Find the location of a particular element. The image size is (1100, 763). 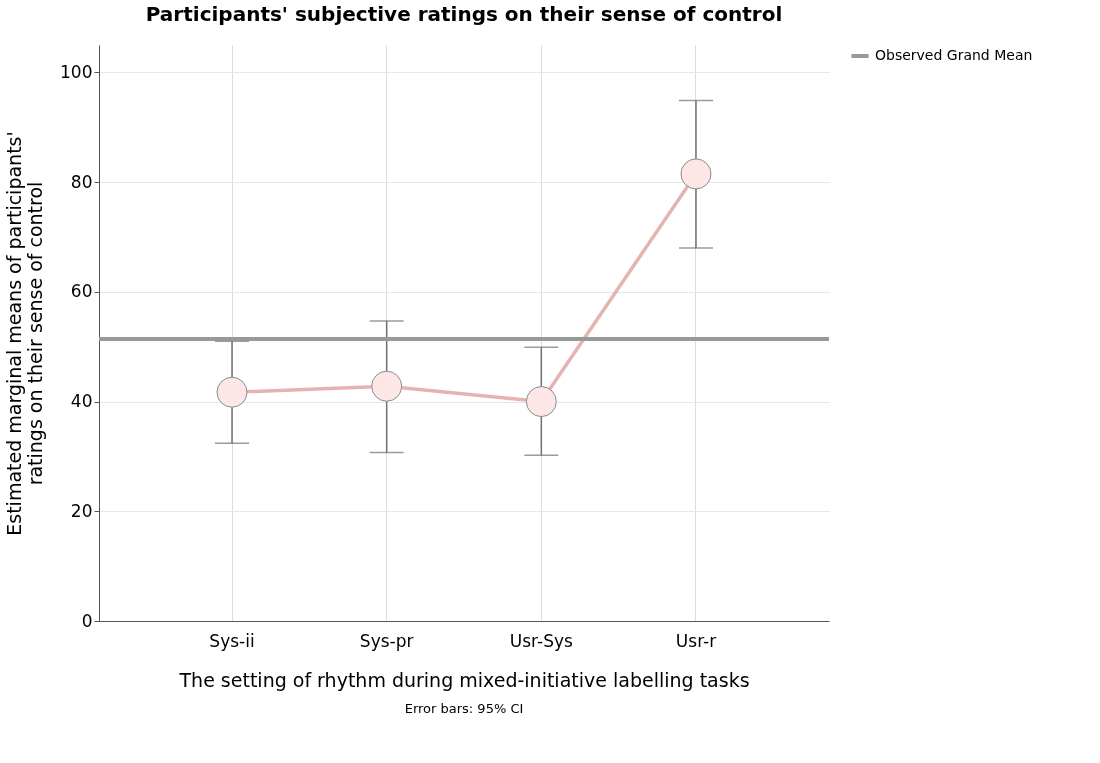

text: Error bars: 95% CI is located at coordinates (464, 708).